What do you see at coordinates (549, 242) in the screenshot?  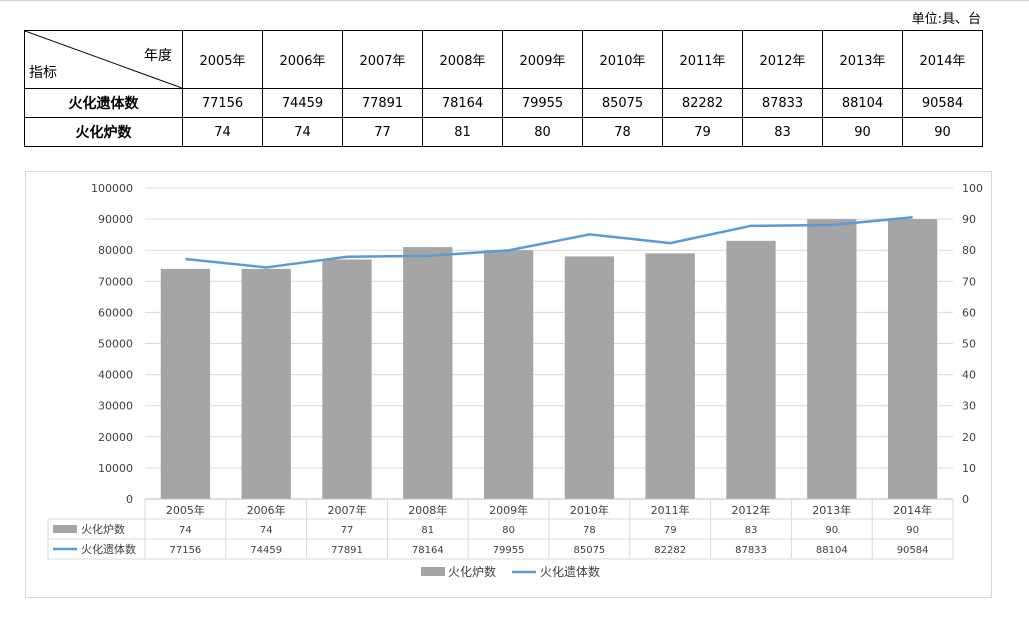 I see `series-line` at bounding box center [549, 242].